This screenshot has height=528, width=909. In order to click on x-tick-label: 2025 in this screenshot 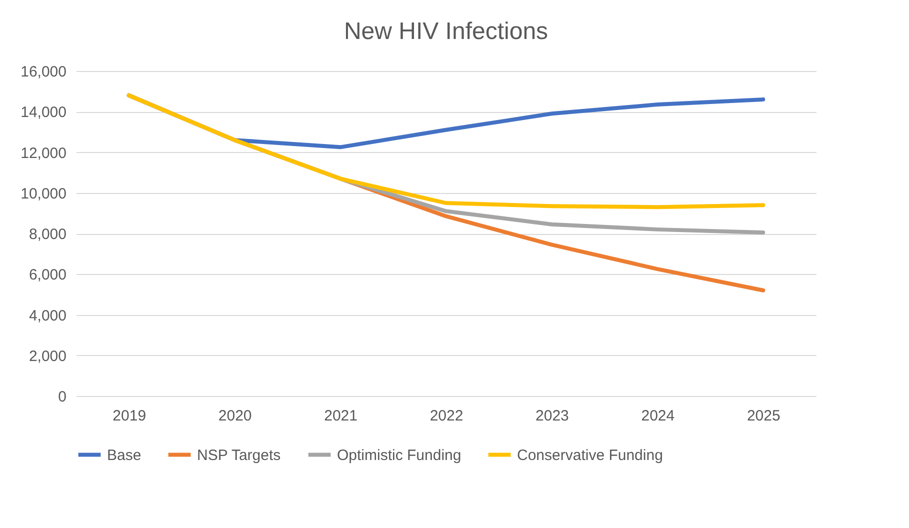, I will do `click(763, 416)`.